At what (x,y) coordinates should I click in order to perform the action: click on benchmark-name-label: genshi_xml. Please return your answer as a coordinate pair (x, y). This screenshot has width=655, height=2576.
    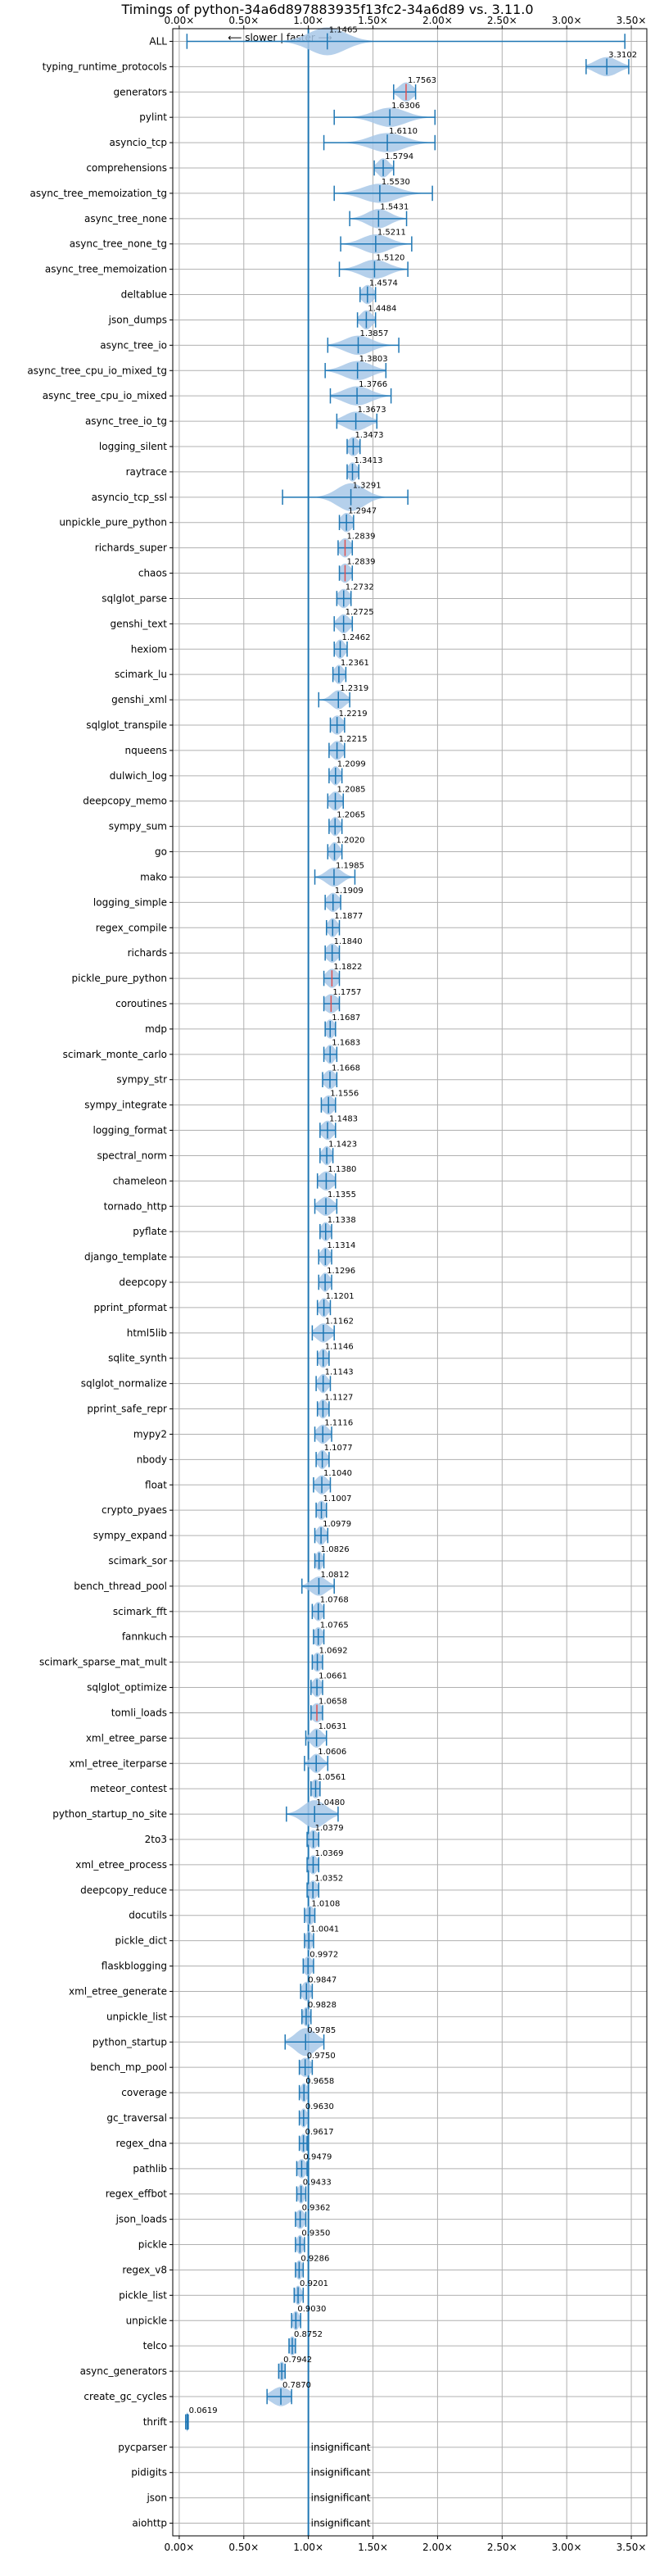
    Looking at the image, I should click on (139, 699).